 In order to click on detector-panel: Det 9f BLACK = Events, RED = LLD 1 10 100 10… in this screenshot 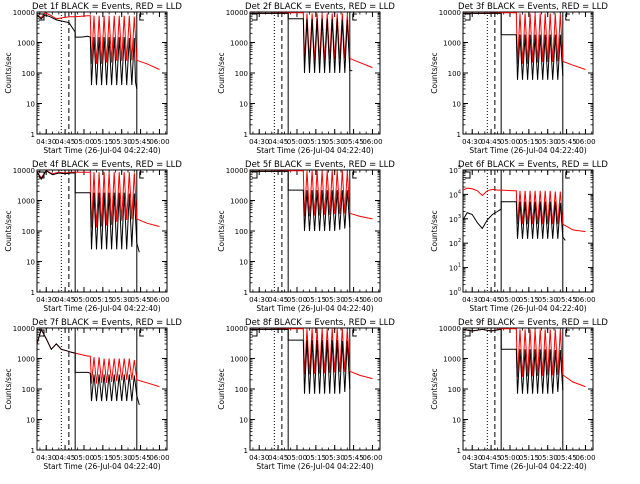, I will do `click(519, 394)`.